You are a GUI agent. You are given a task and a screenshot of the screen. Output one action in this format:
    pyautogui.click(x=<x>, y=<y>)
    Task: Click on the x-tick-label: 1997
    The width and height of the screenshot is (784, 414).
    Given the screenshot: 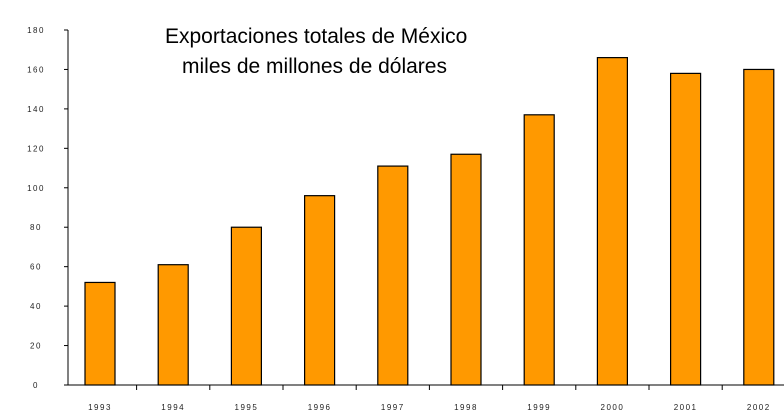 What is the action you would take?
    pyautogui.click(x=393, y=407)
    